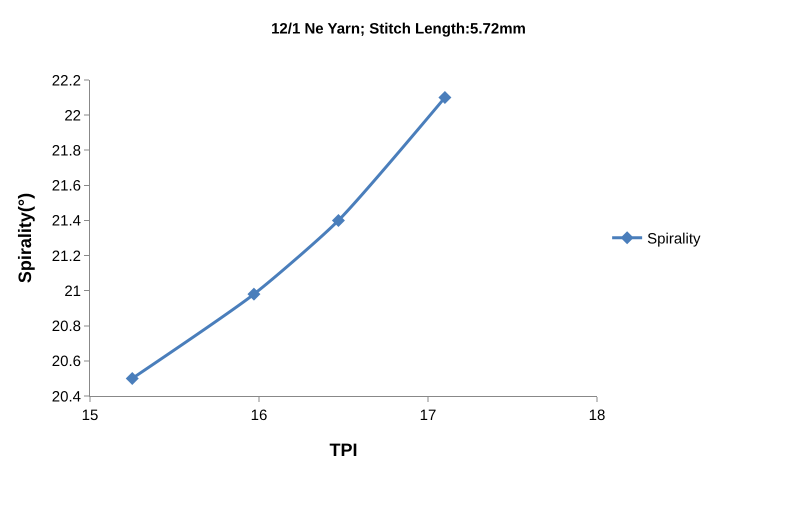  Describe the element at coordinates (66, 151) in the screenshot. I see `y-tick-label: 21.8` at that location.